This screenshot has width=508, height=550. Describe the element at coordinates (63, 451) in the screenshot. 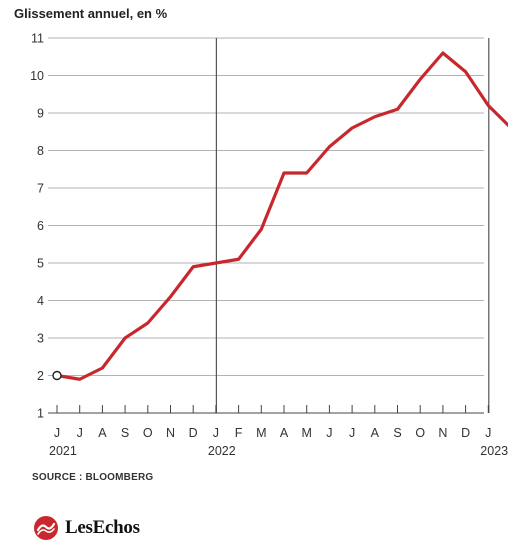

I see `year-label: 2021` at that location.